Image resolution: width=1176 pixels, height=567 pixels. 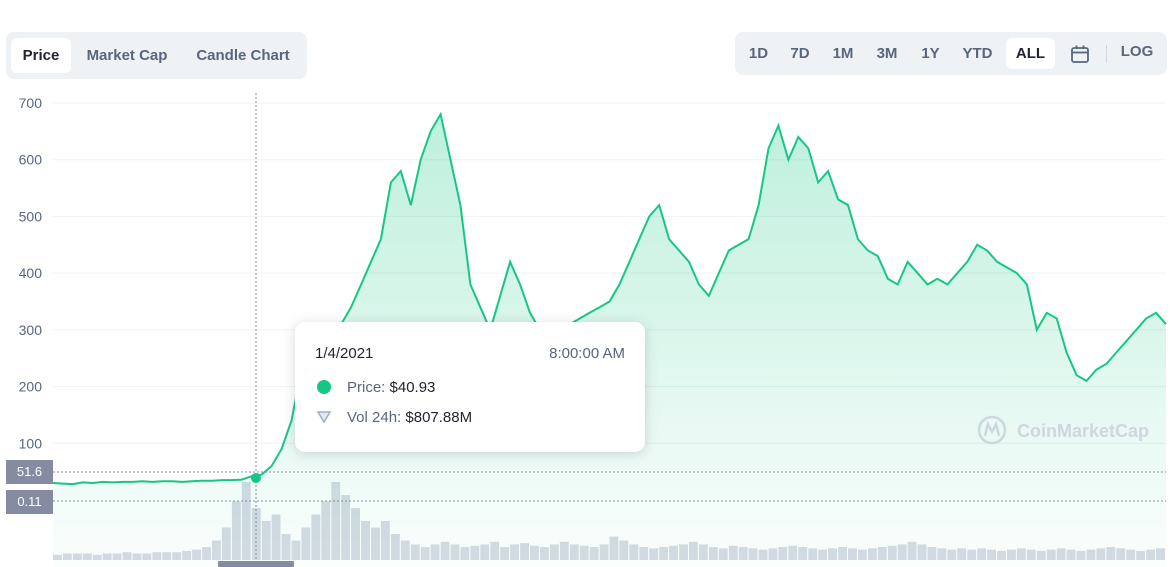 I want to click on y-tick-label: 100, so click(x=31, y=443).